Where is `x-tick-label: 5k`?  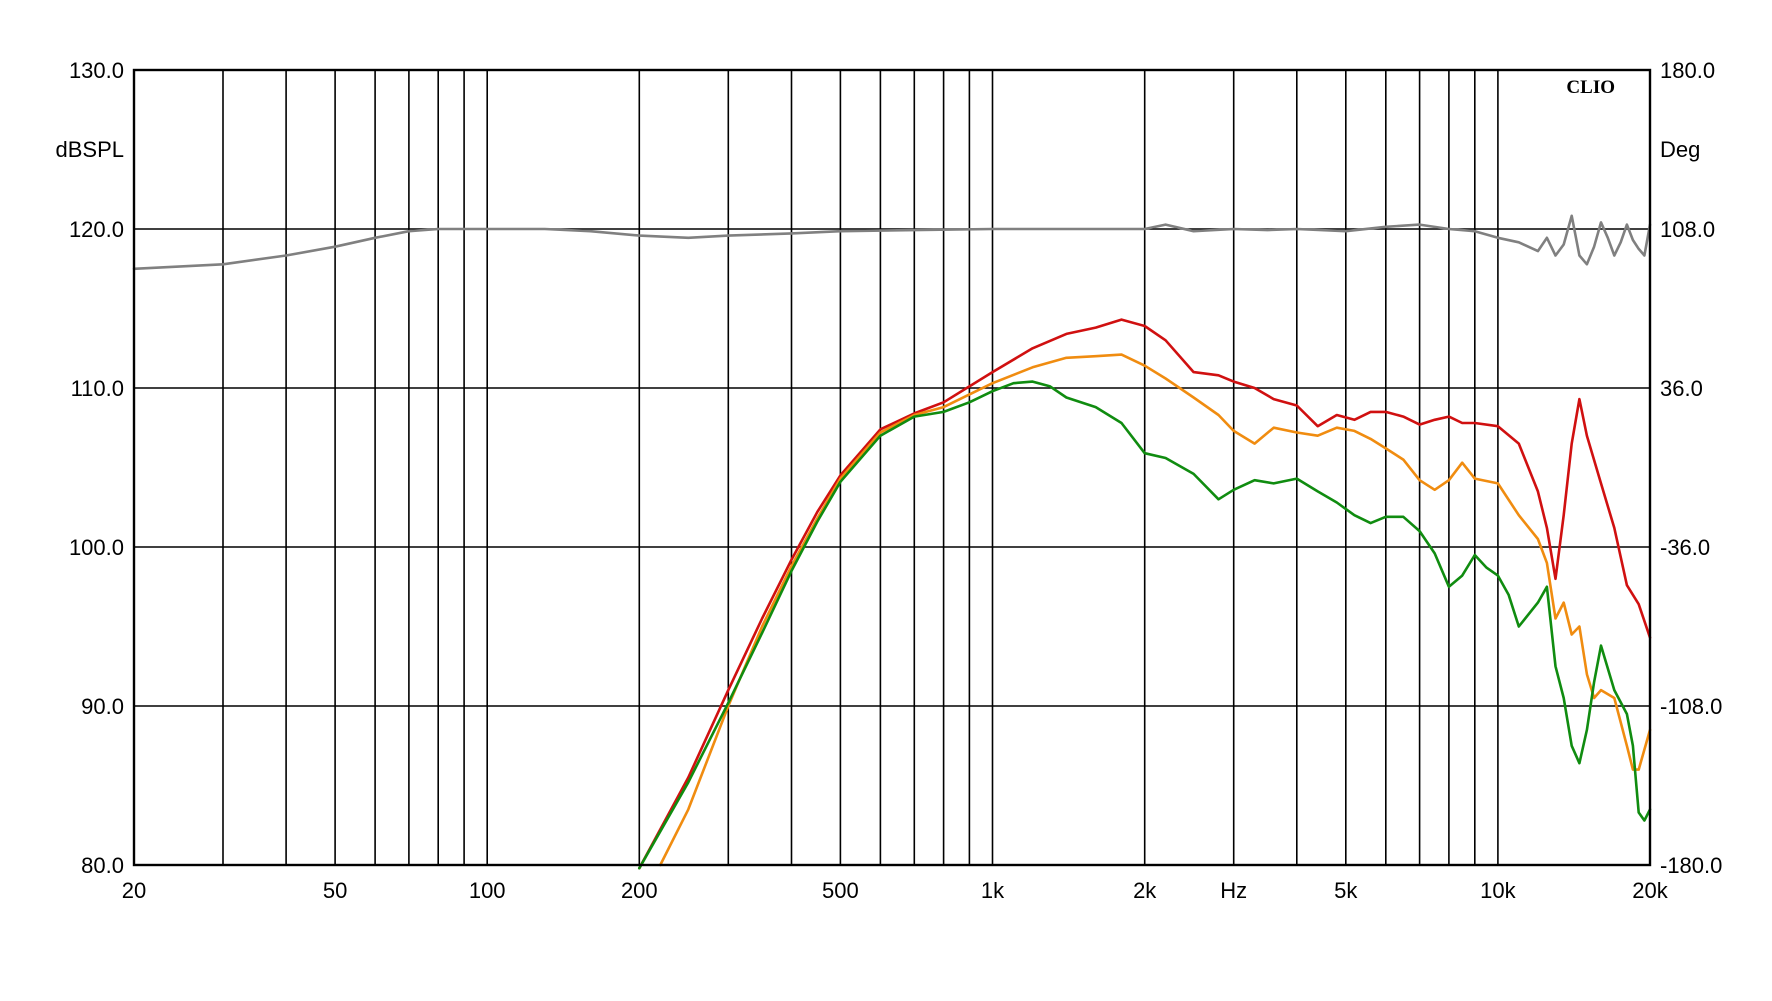 x-tick-label: 5k is located at coordinates (1346, 890).